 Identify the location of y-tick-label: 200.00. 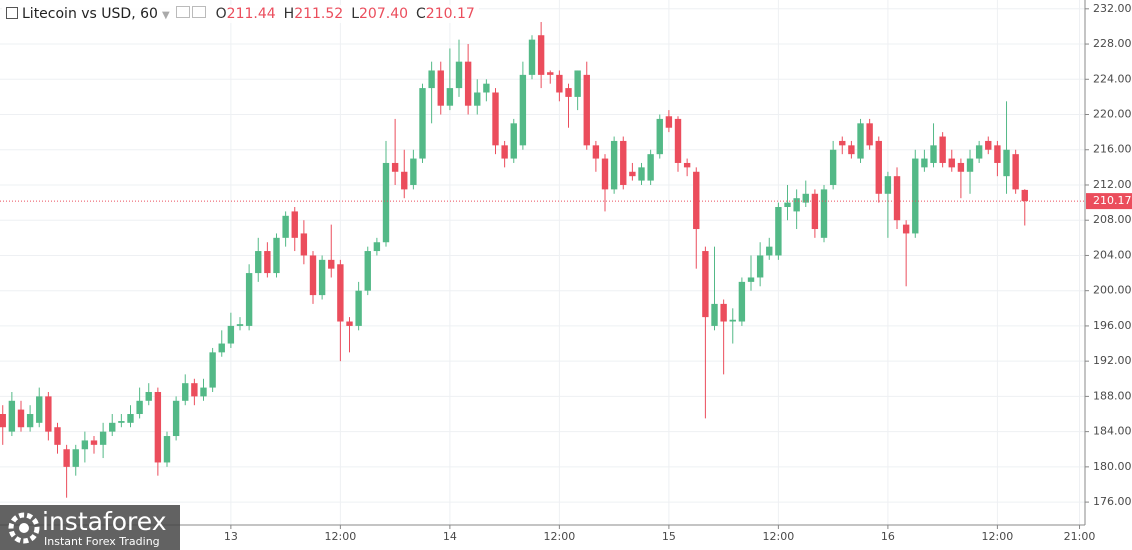
(1112, 290).